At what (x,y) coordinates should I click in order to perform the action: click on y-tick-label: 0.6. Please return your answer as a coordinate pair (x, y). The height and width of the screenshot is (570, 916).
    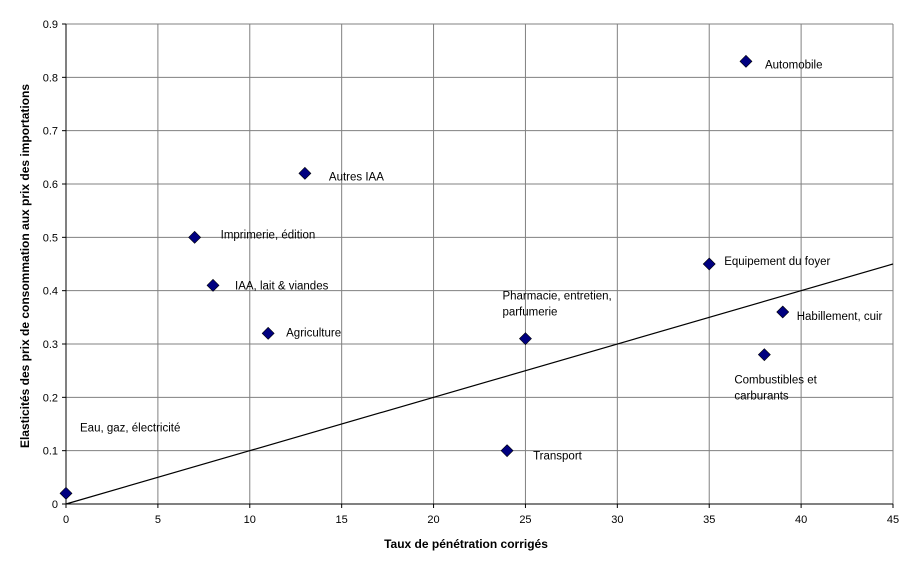
    Looking at the image, I should click on (50, 185).